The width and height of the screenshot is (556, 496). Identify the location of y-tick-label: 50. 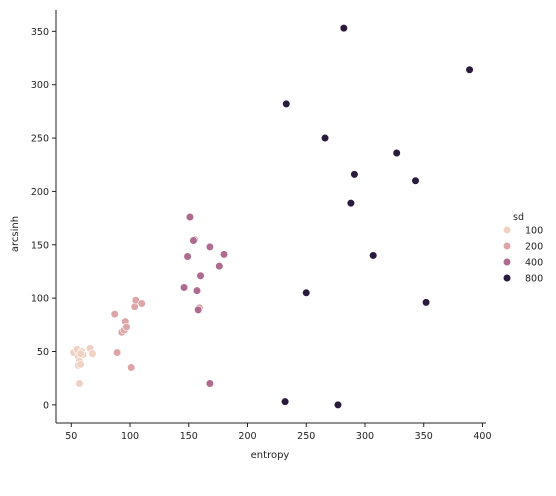
(43, 352).